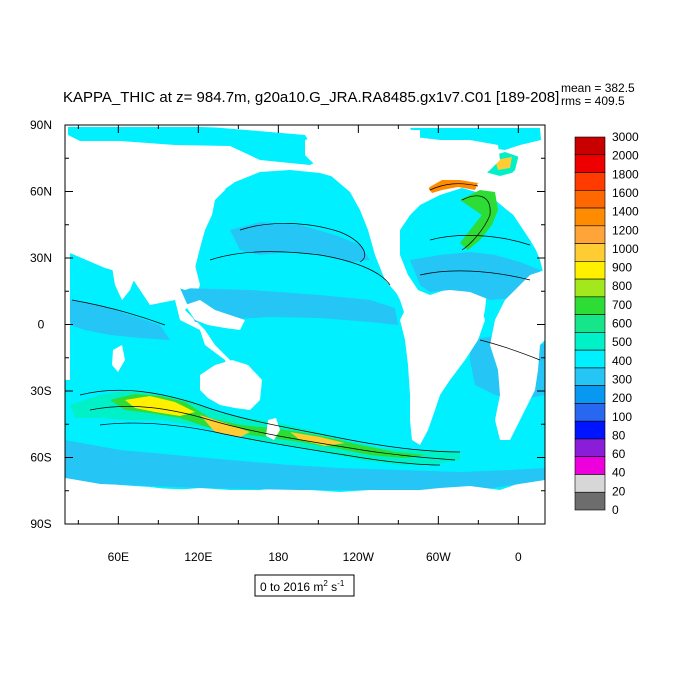  I want to click on range-box-frame, so click(304, 585).